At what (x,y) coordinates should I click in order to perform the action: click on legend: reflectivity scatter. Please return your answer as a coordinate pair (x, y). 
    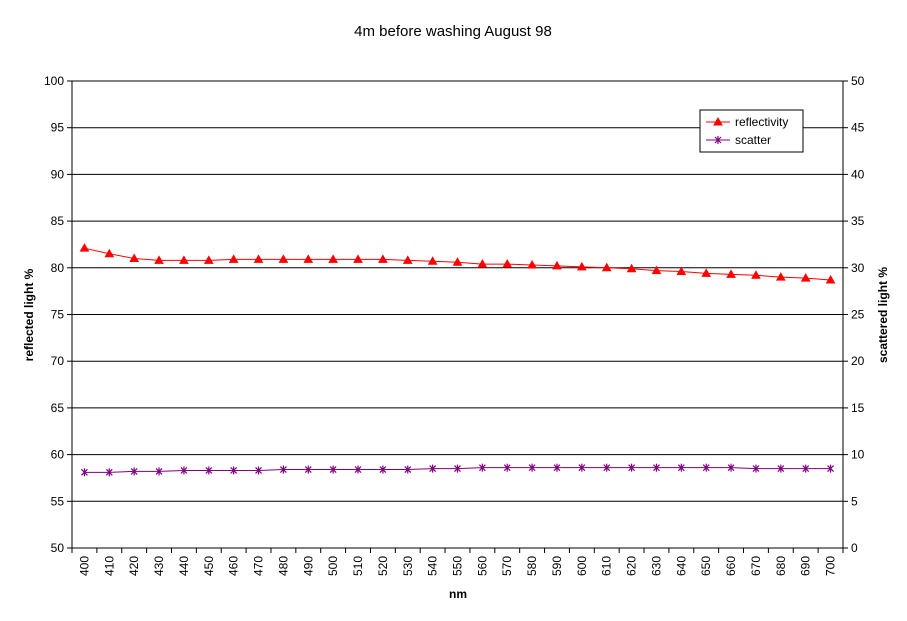
    Looking at the image, I should click on (751, 131).